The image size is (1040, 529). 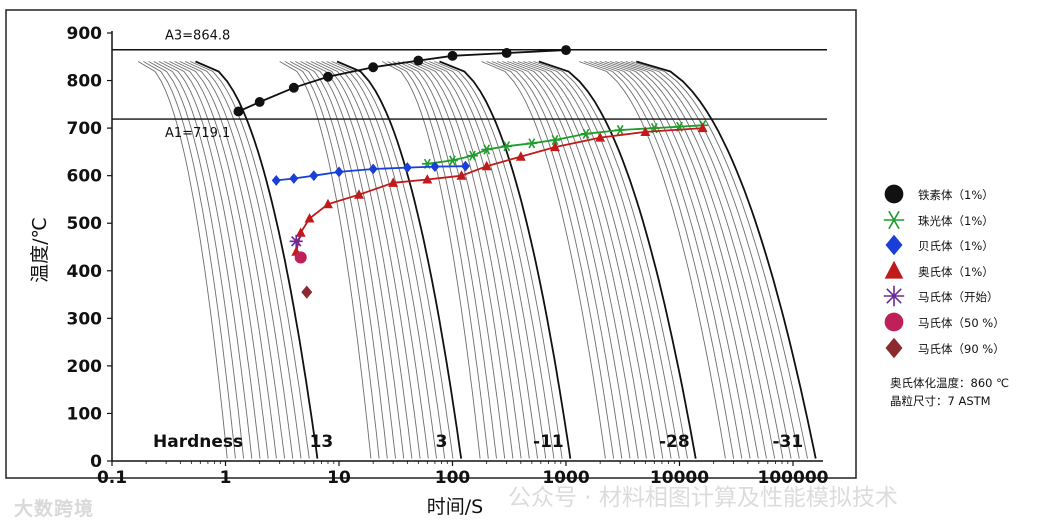 What do you see at coordinates (54, 509) in the screenshot?
I see `watermark-left: 大数跨境` at bounding box center [54, 509].